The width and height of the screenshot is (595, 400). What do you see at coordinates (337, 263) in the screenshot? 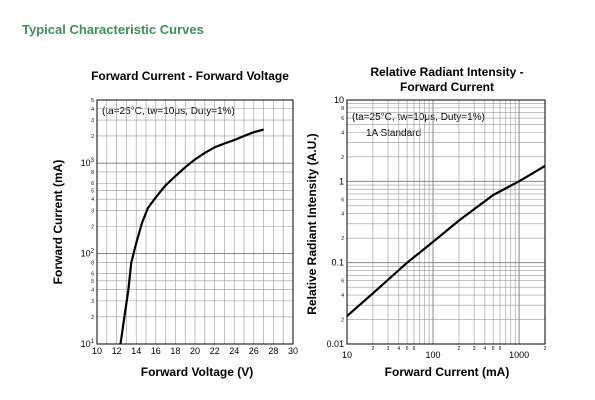
I see `chart2-y-tick-label: 0.1` at bounding box center [337, 263].